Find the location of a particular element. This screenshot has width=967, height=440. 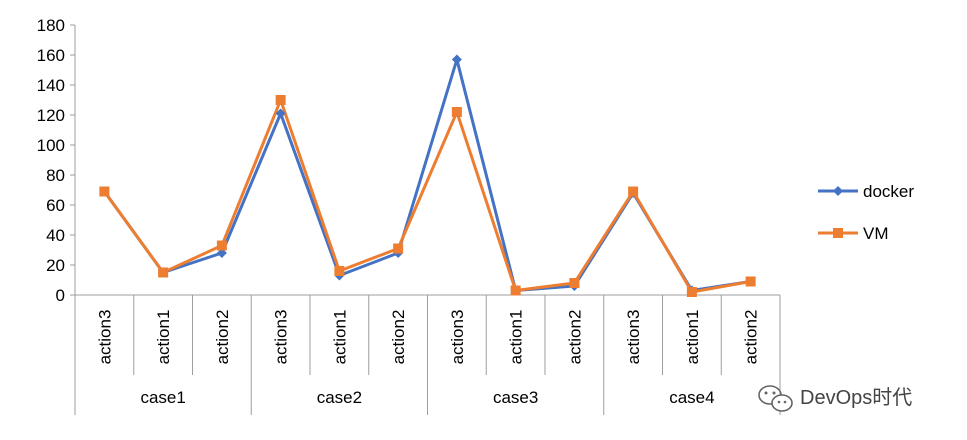

watermark-text: DevOps时代 is located at coordinates (856, 397).